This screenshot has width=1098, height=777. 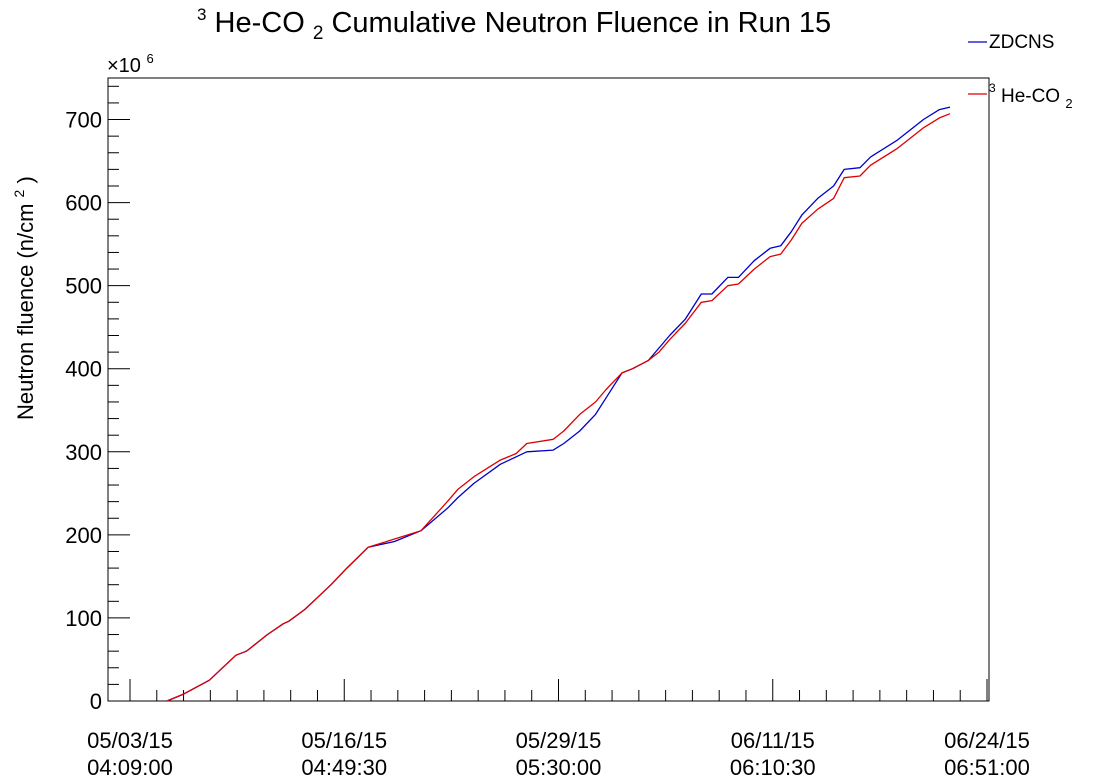 I want to click on axis-multiplier: ×10 6, so click(x=130, y=64).